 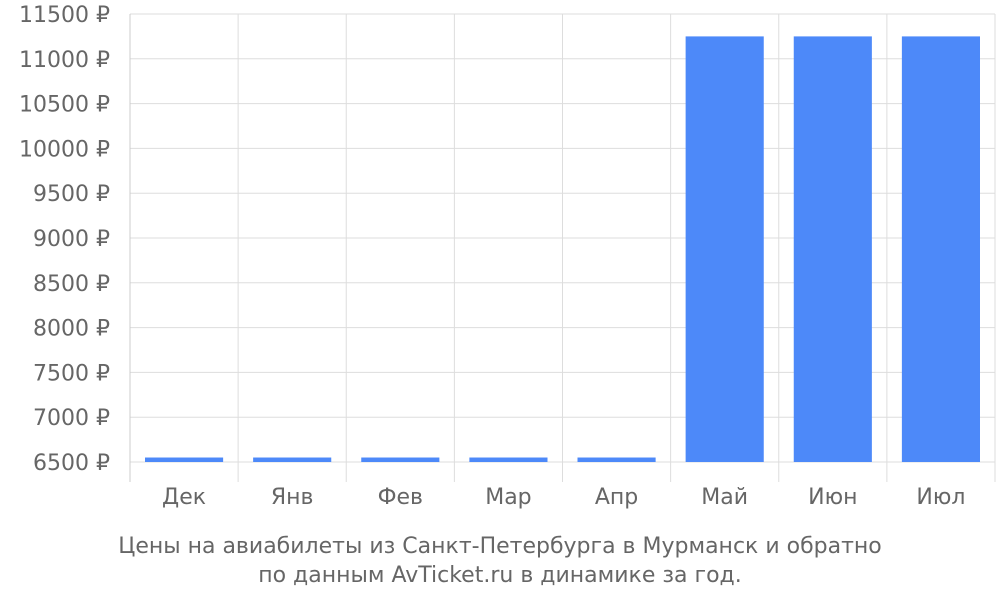 I want to click on bar-Янв, so click(x=292, y=459).